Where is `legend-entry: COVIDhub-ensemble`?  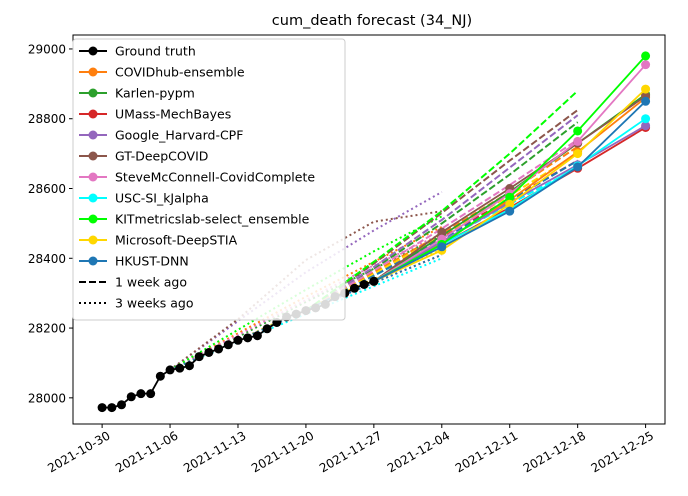
legend-entry: COVIDhub-ensemble is located at coordinates (162, 72).